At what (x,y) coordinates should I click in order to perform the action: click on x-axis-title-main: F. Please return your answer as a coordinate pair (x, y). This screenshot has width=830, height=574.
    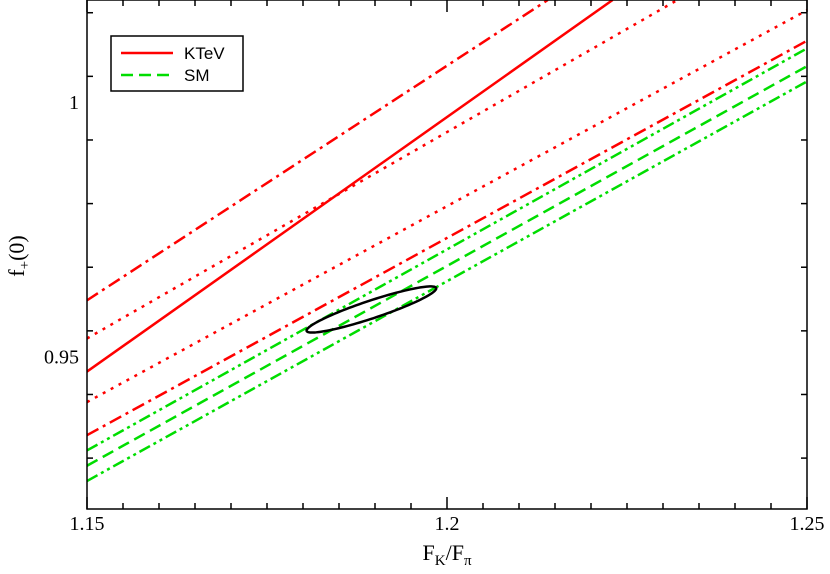
    Looking at the image, I should click on (428, 552).